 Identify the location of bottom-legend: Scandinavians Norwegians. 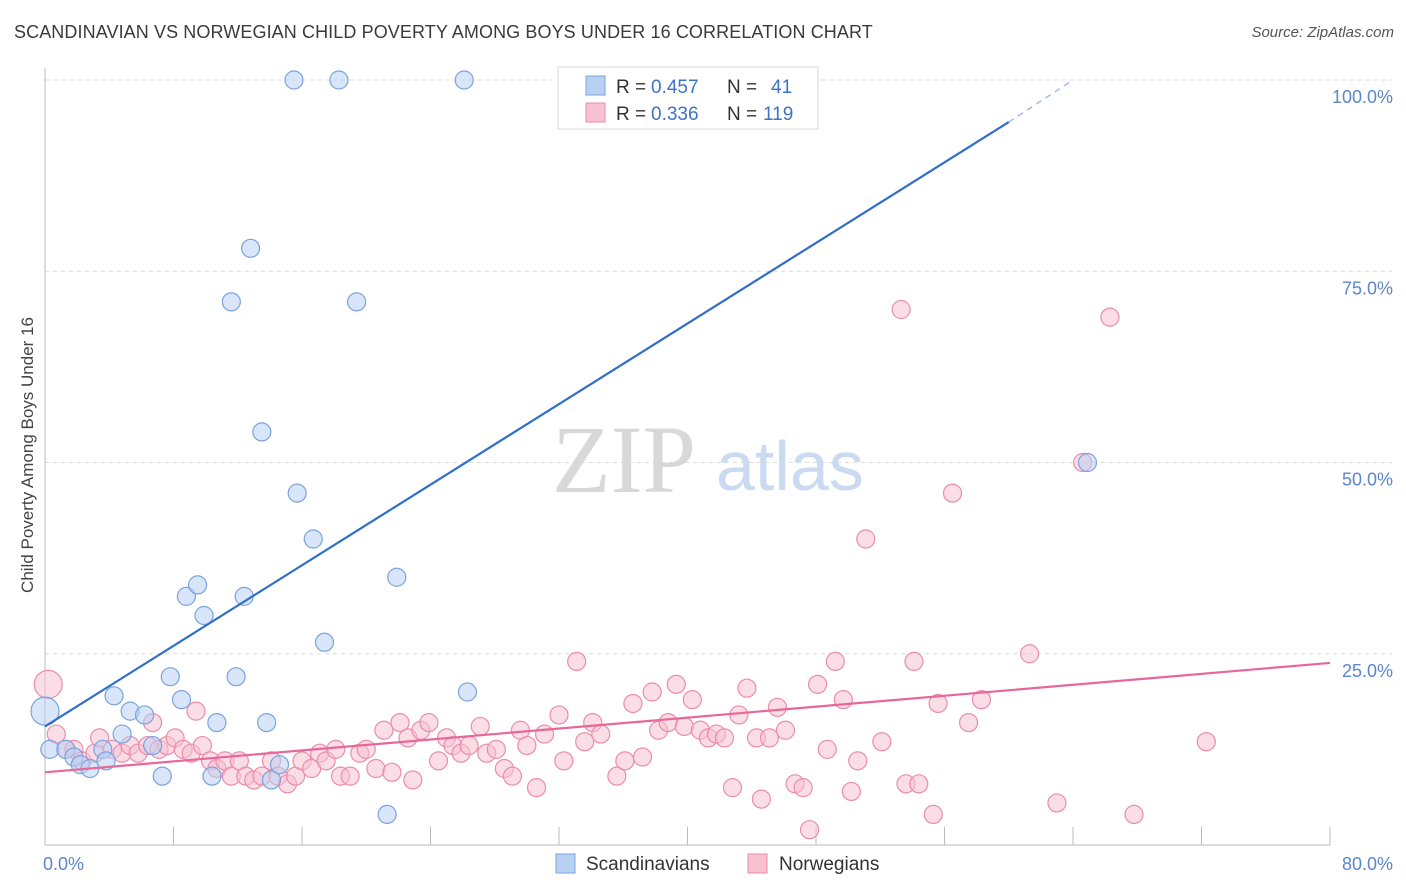
(717, 864).